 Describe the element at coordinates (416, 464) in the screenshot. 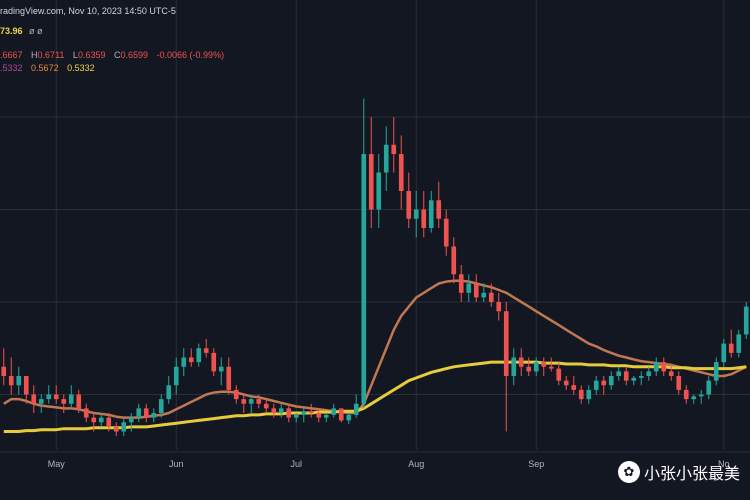

I see `x-tick-label: Aug` at that location.